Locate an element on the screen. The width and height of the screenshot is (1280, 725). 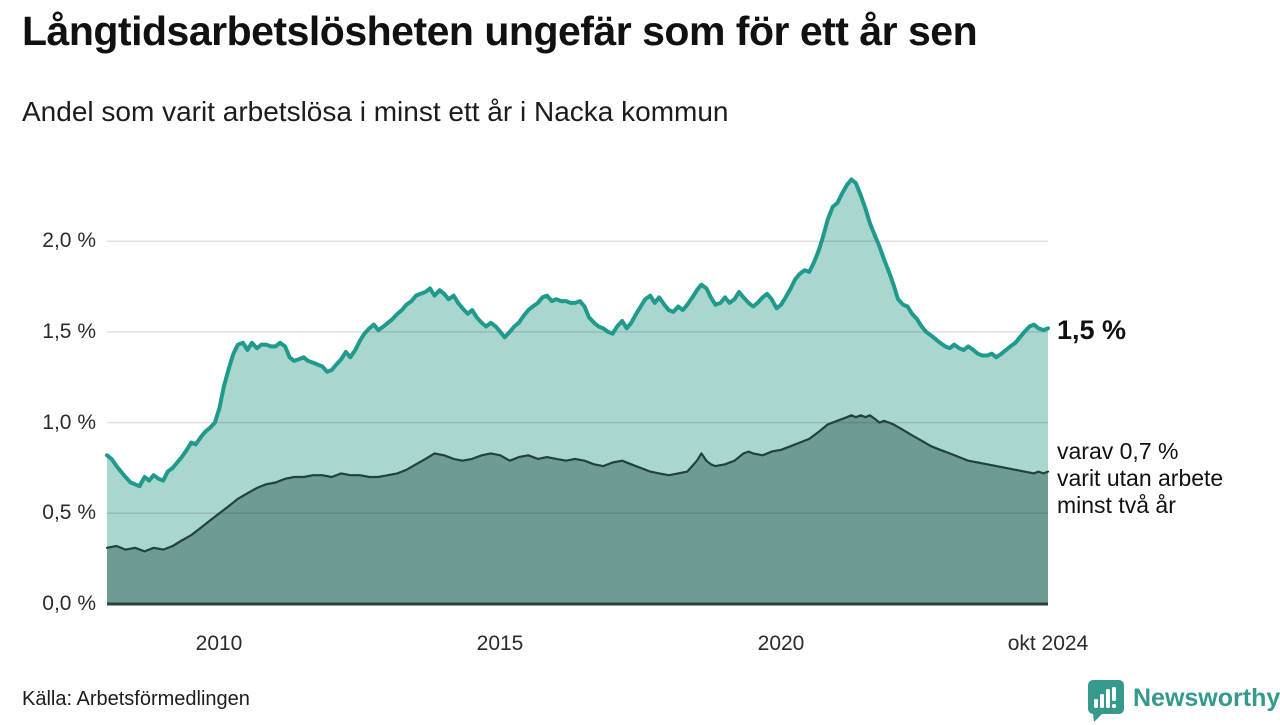
secondary-annotation-line2: varit utan arbete is located at coordinates (1140, 478).